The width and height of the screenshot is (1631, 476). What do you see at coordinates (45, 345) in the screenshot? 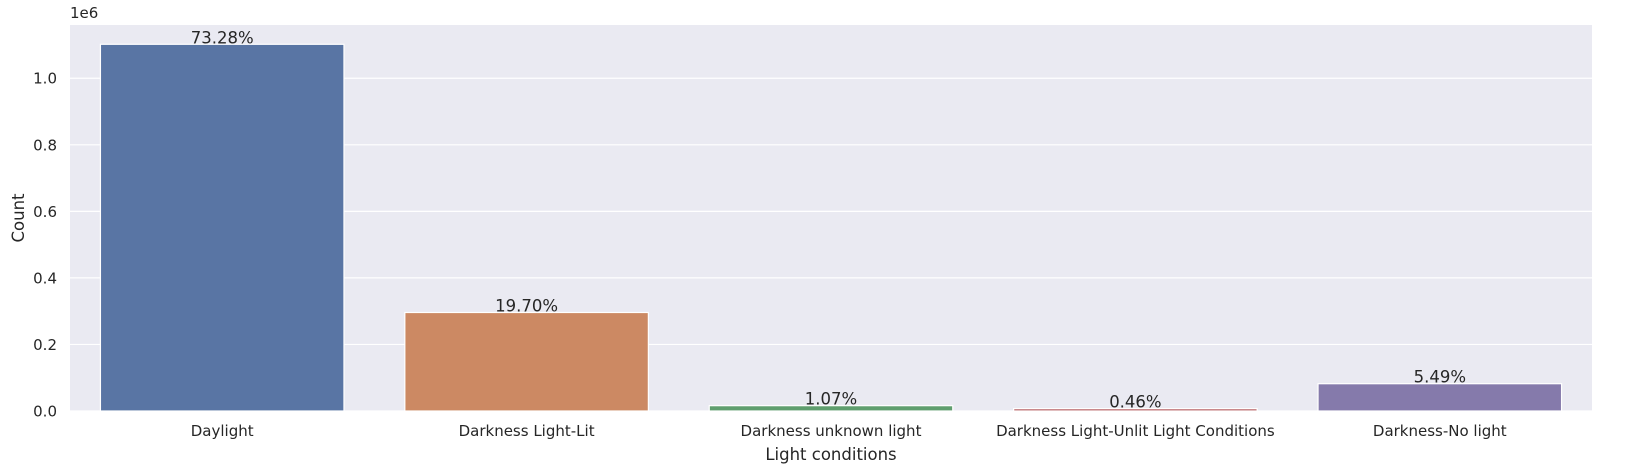
I see `y-tick-label: 0.2` at bounding box center [45, 345].